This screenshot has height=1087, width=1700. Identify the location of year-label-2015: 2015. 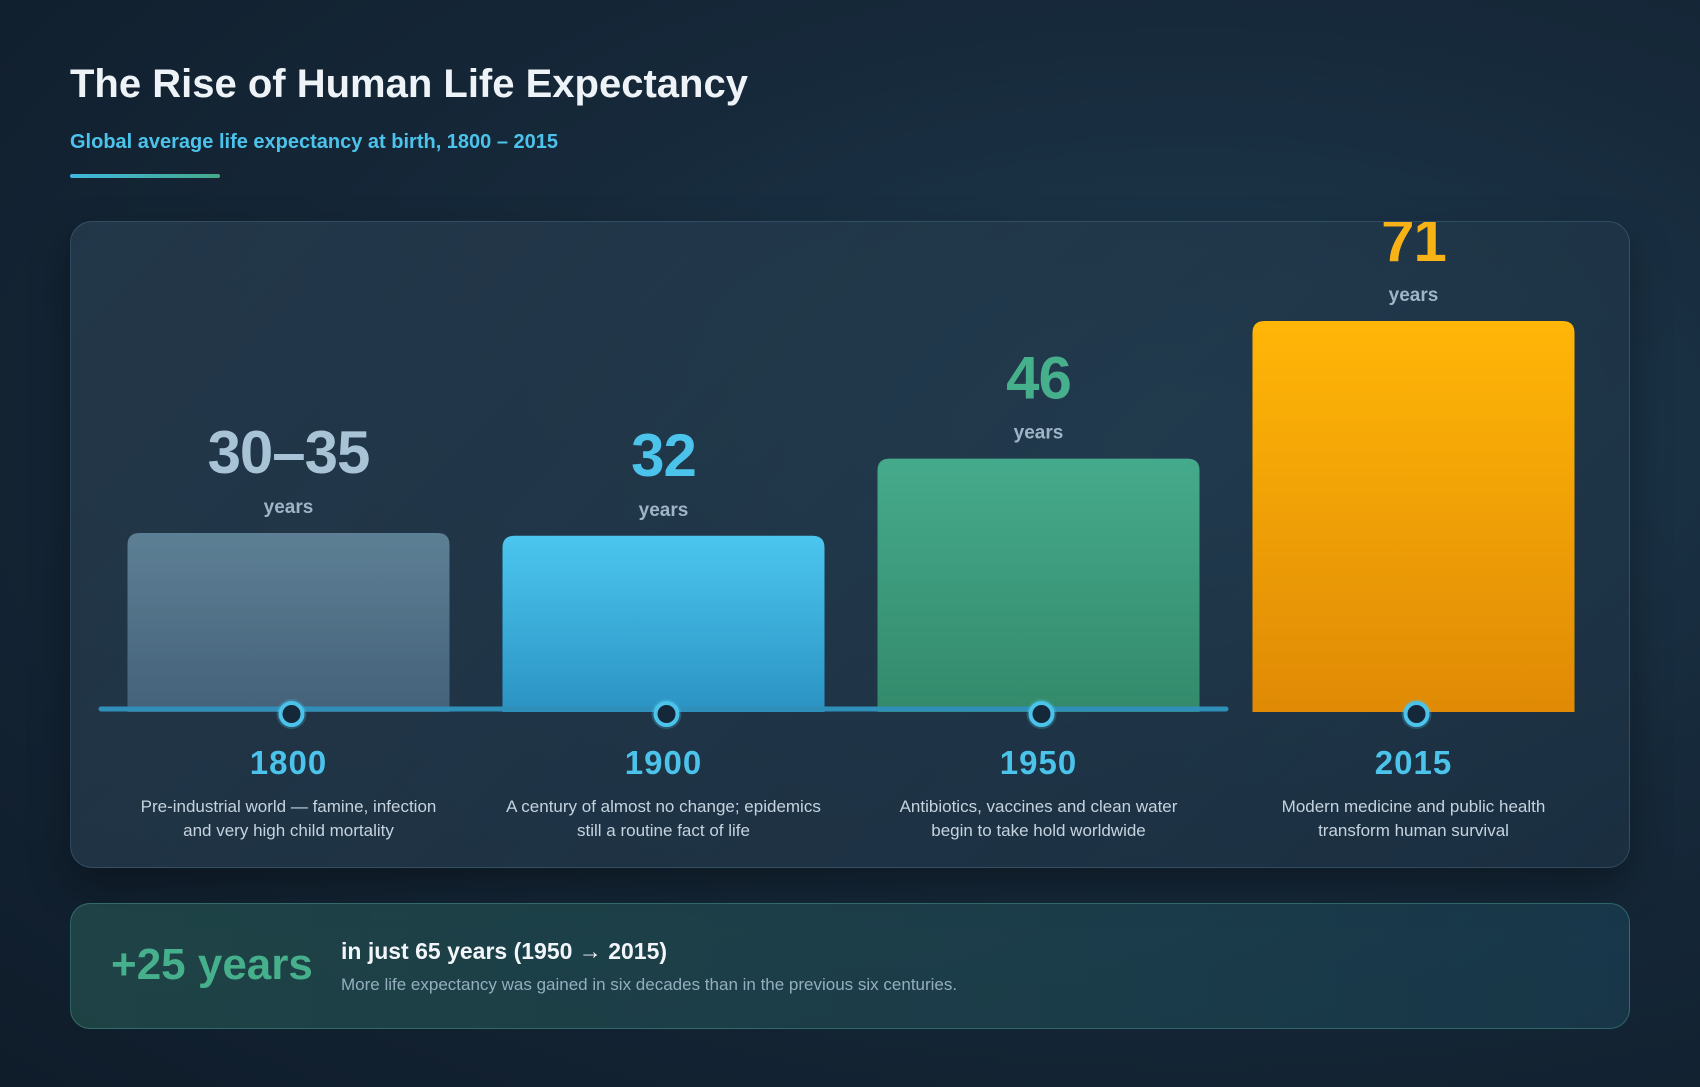
(1413, 762).